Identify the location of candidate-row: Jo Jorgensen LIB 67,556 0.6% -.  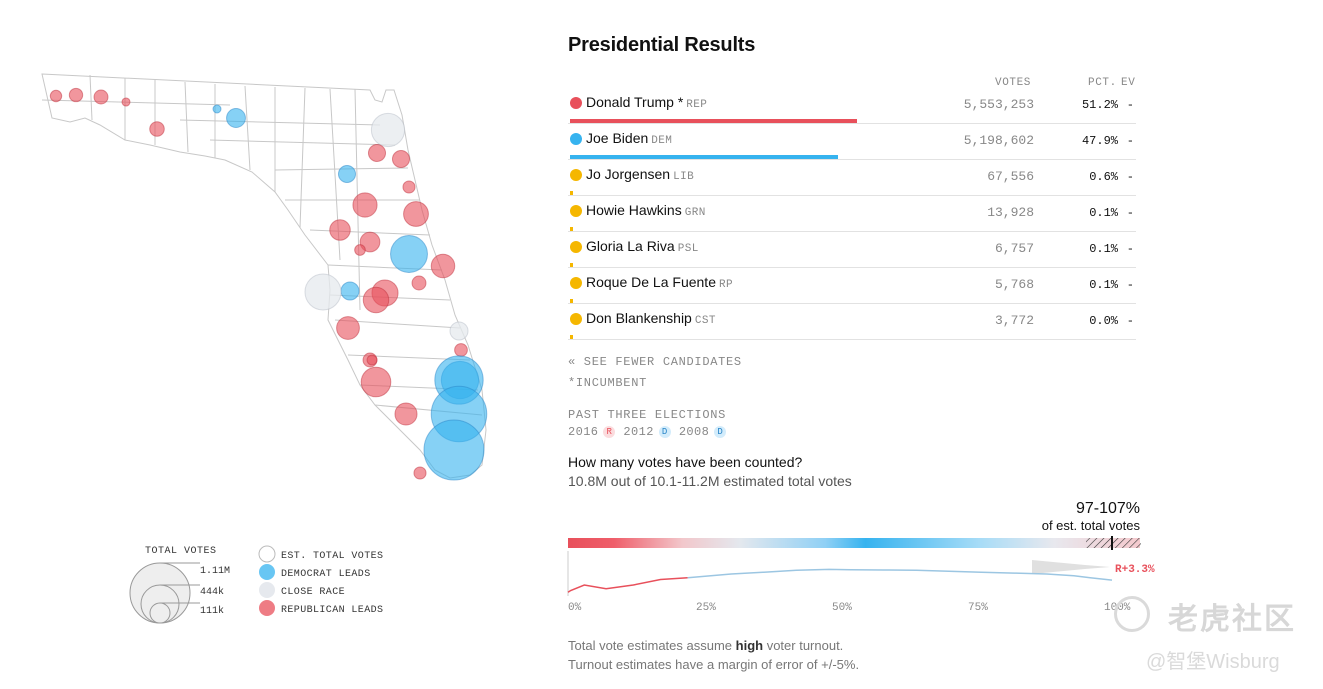
(852, 178).